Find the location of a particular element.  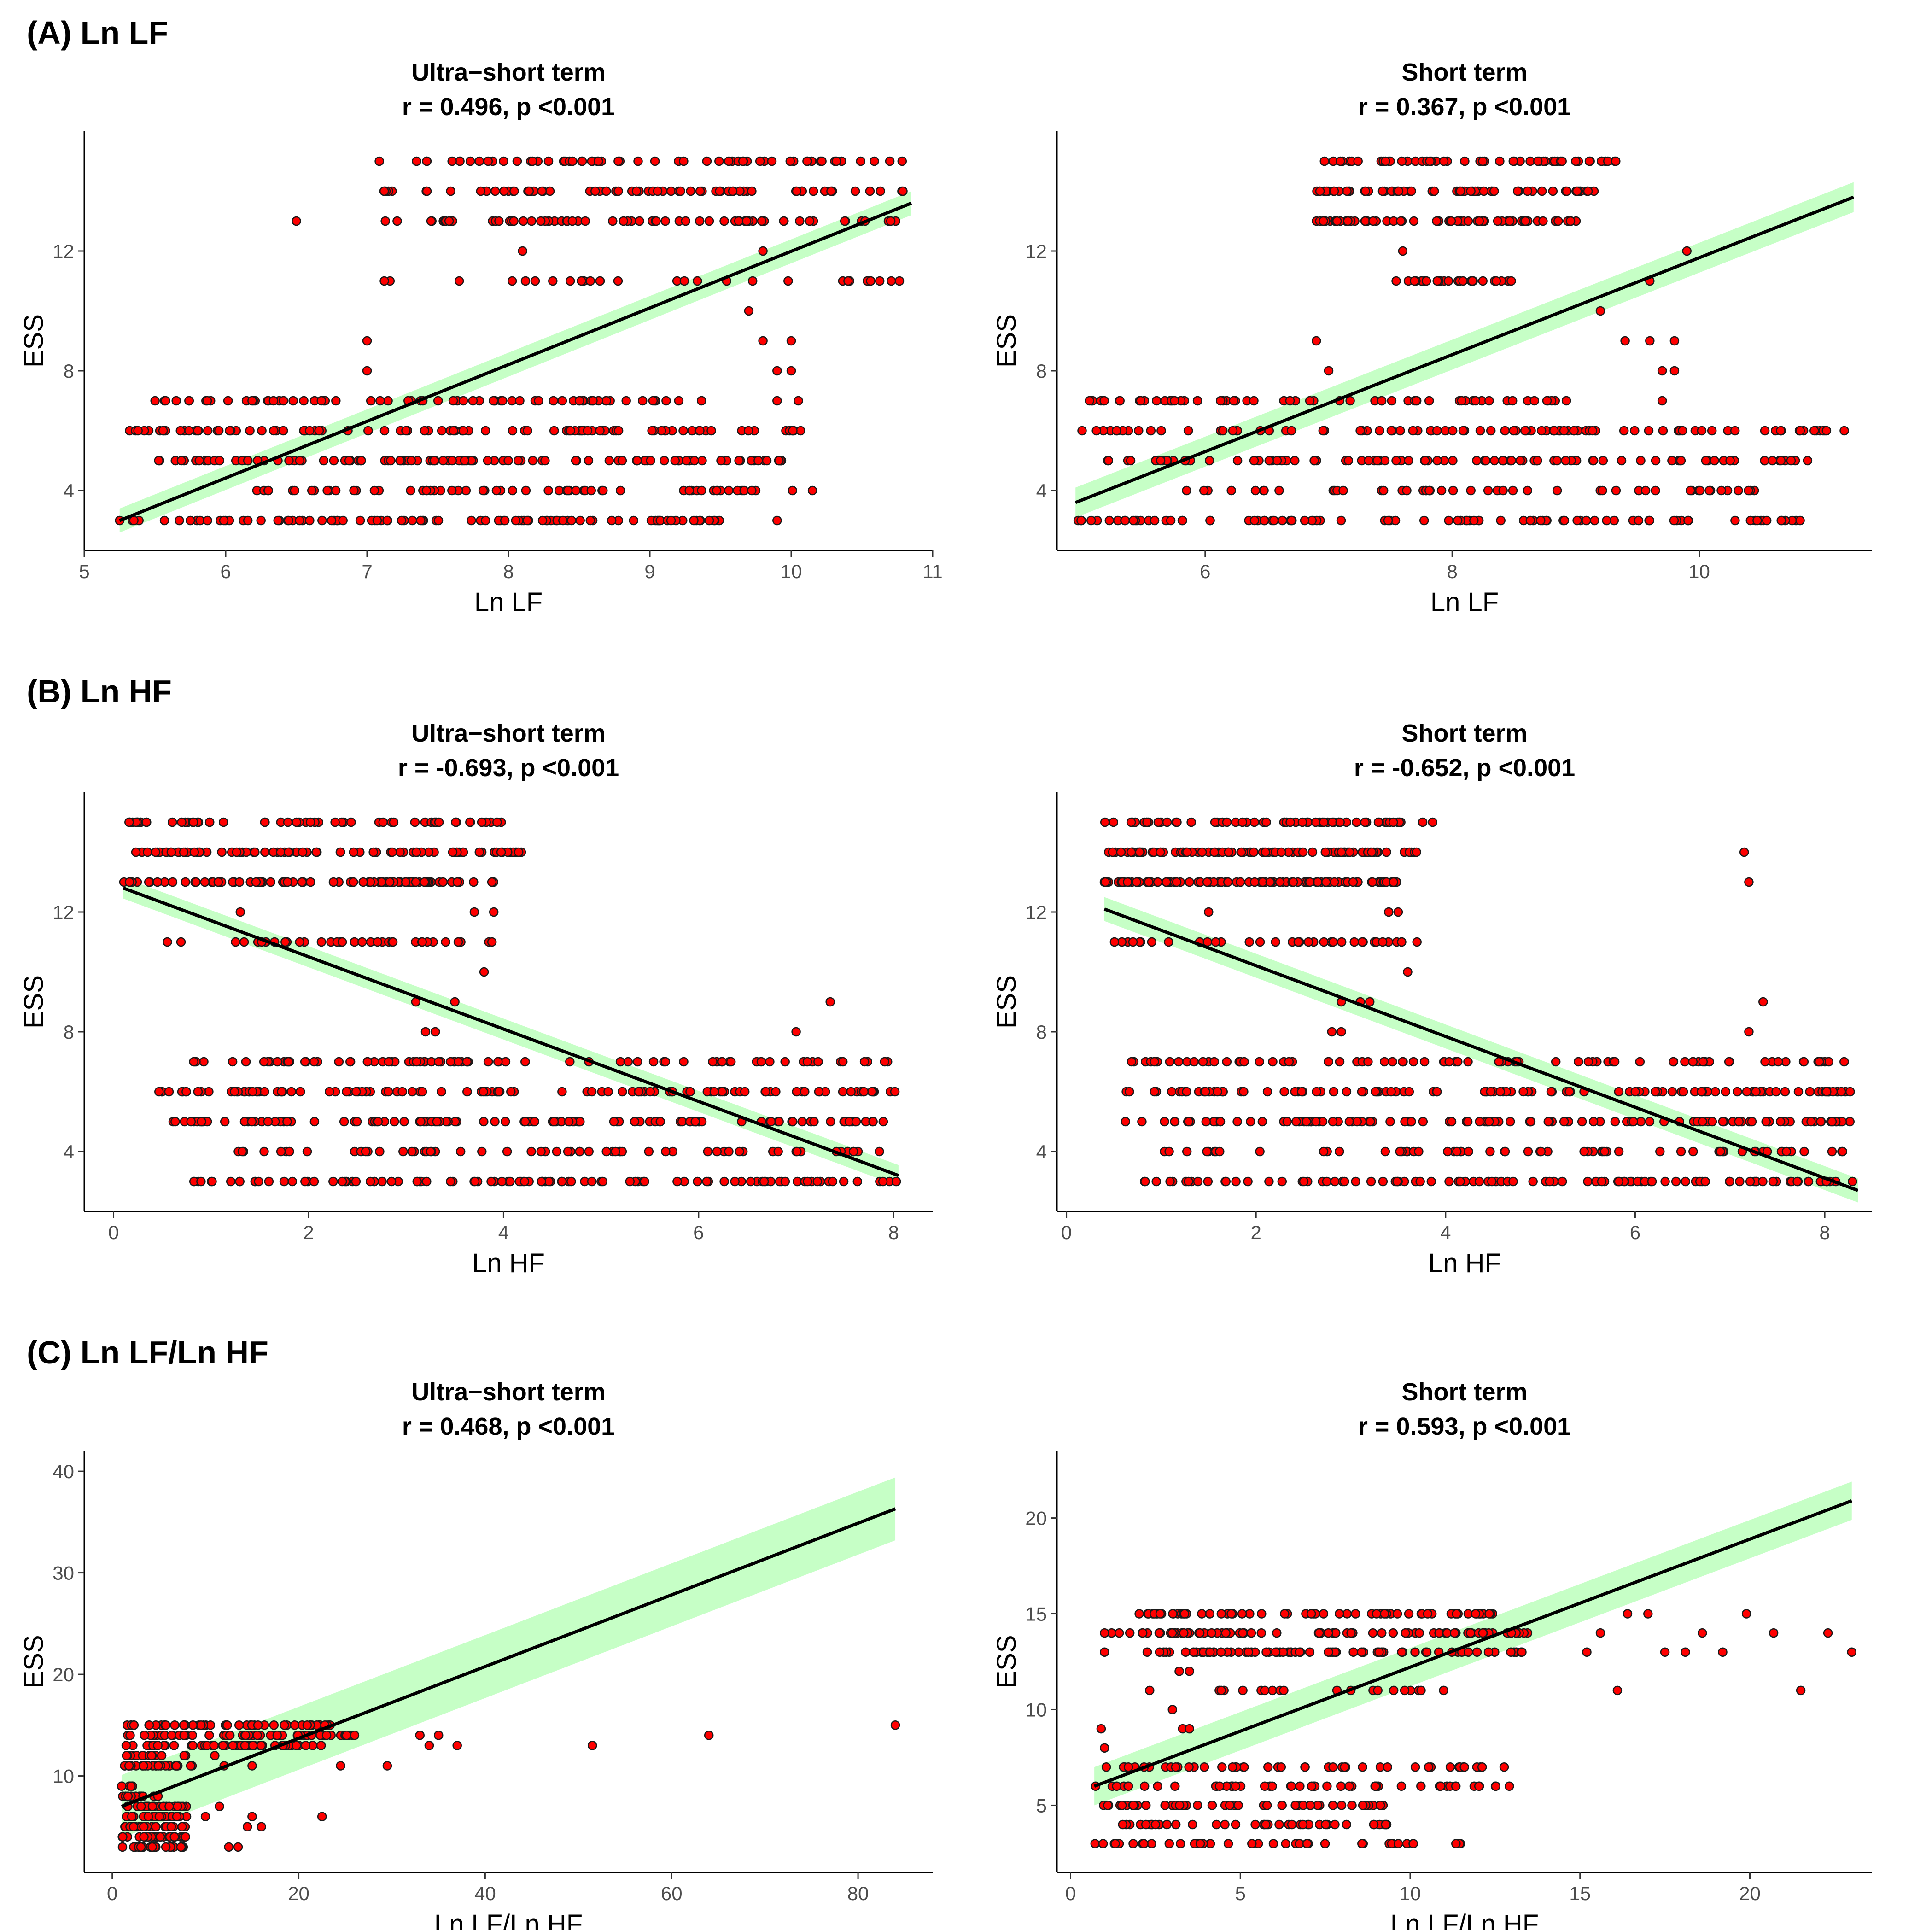

x-axis-label: Ln HF is located at coordinates (508, 1263).